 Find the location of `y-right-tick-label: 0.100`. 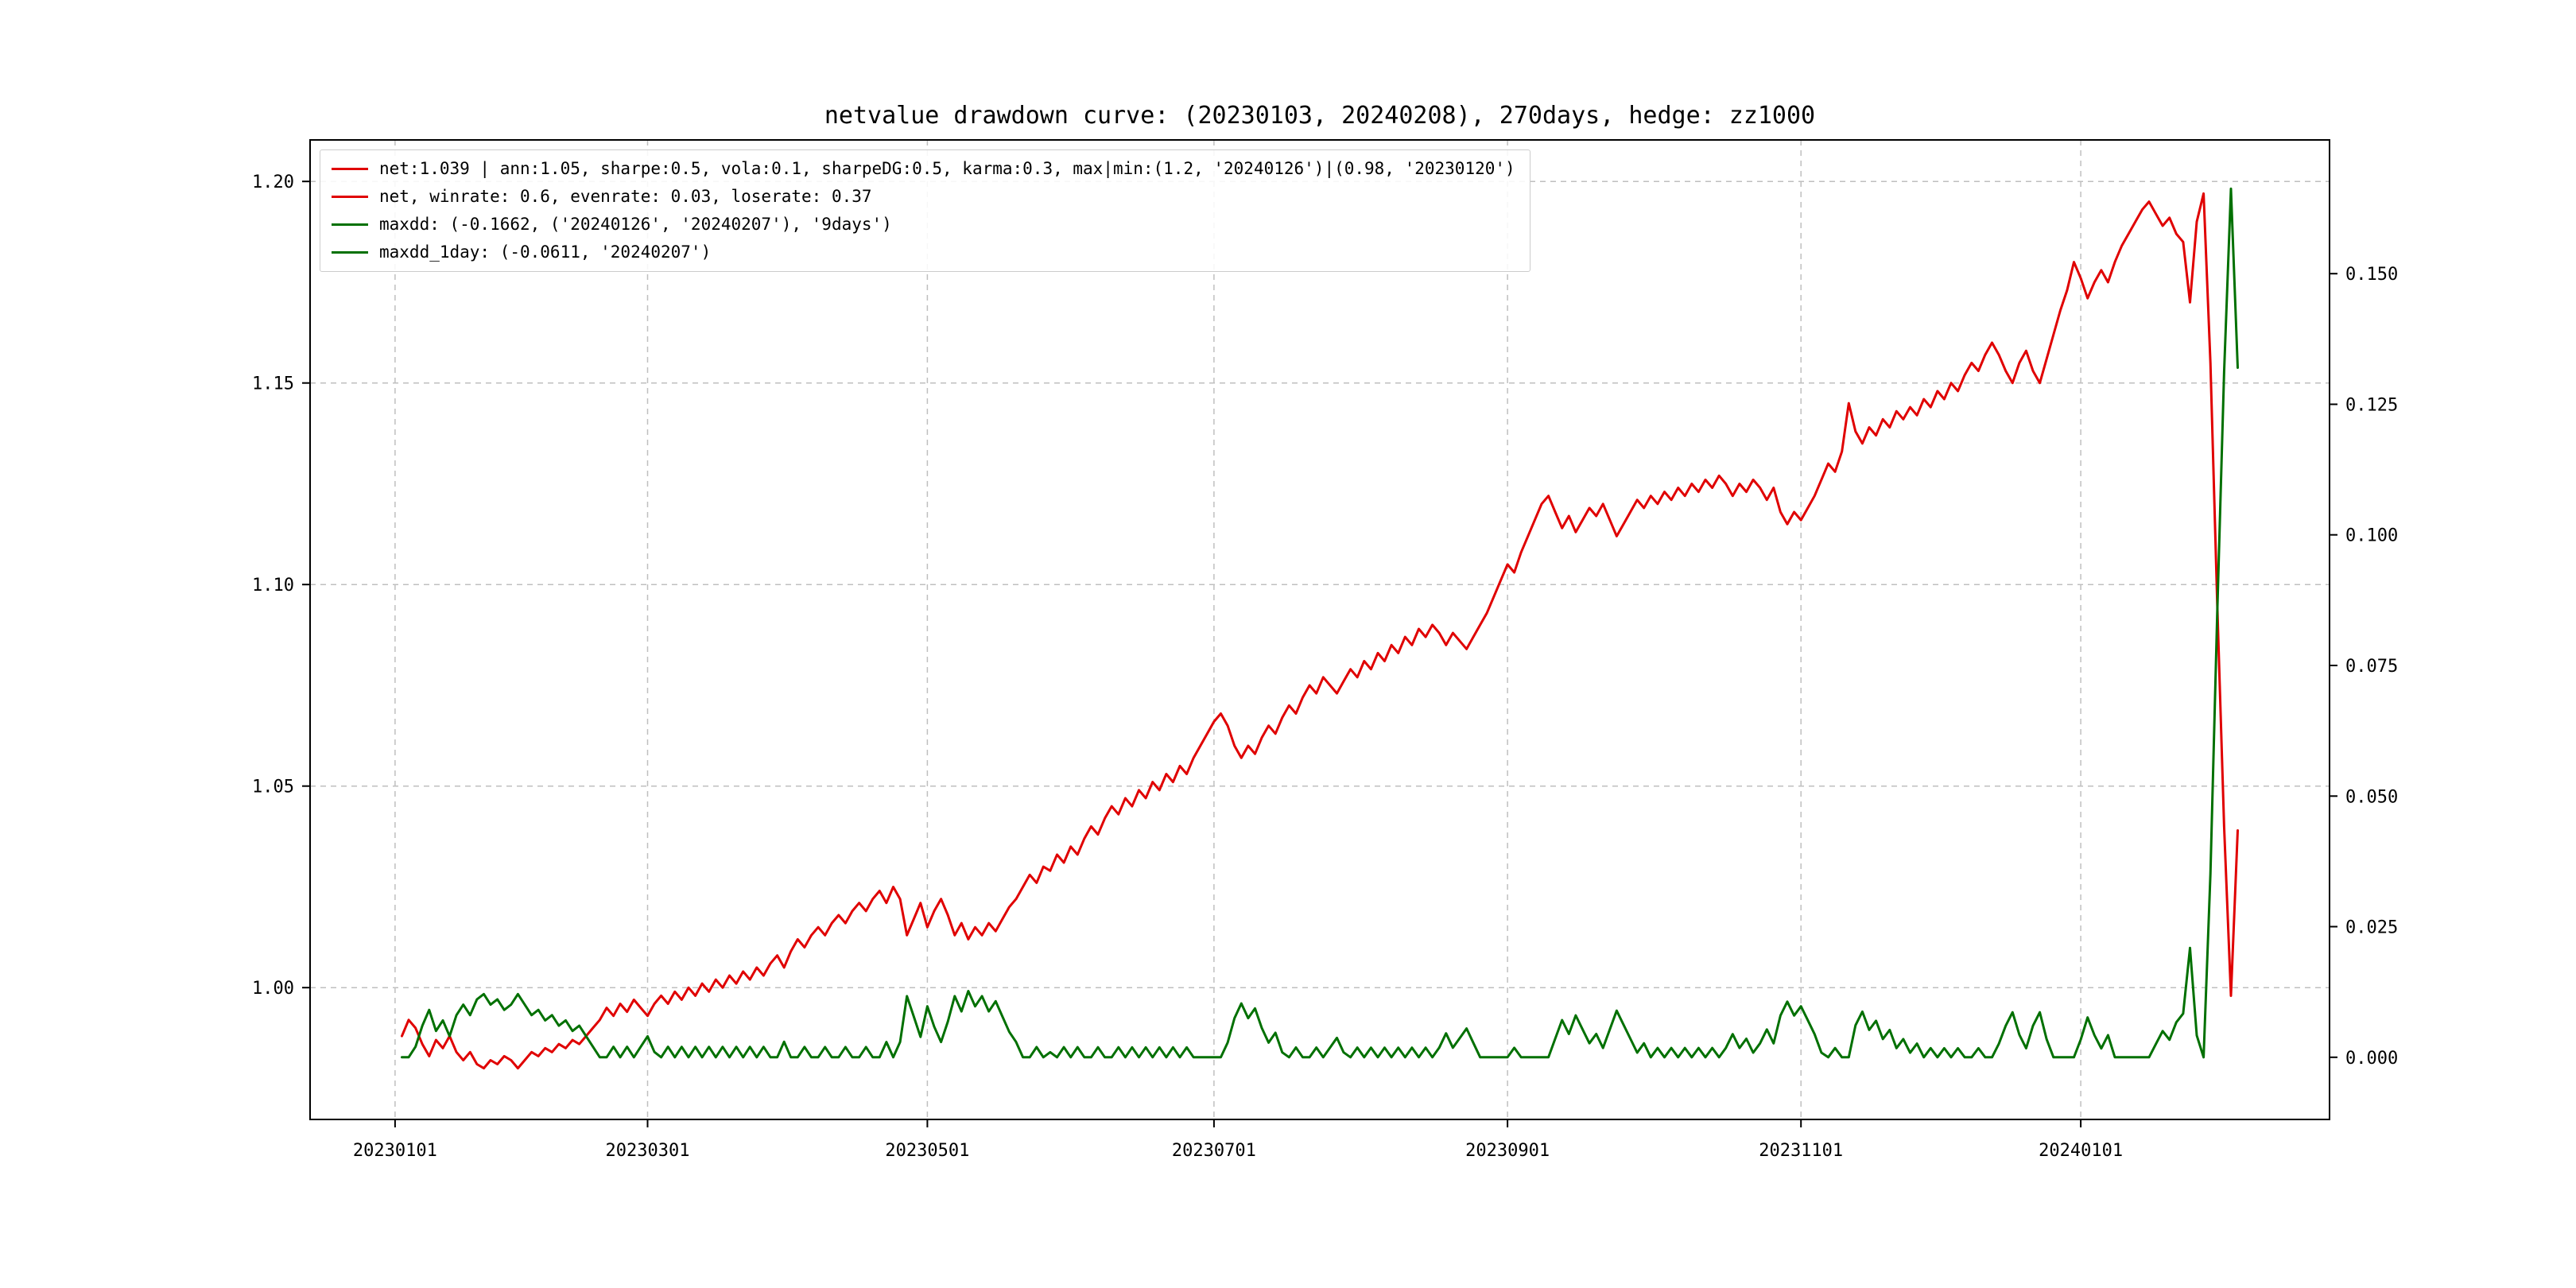

y-right-tick-label: 0.100 is located at coordinates (2371, 536).